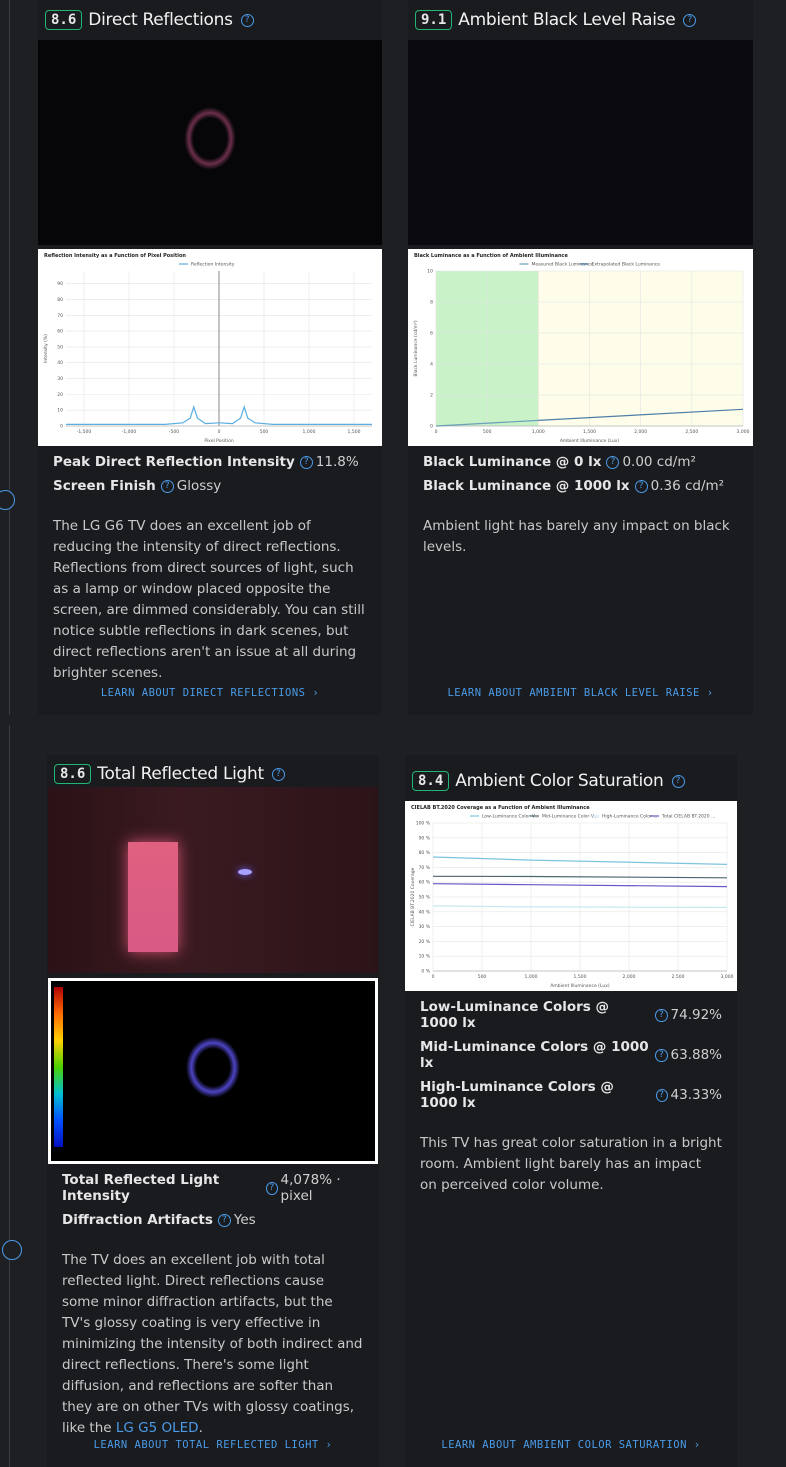  I want to click on y-tick-label: 20, so click(60, 395).